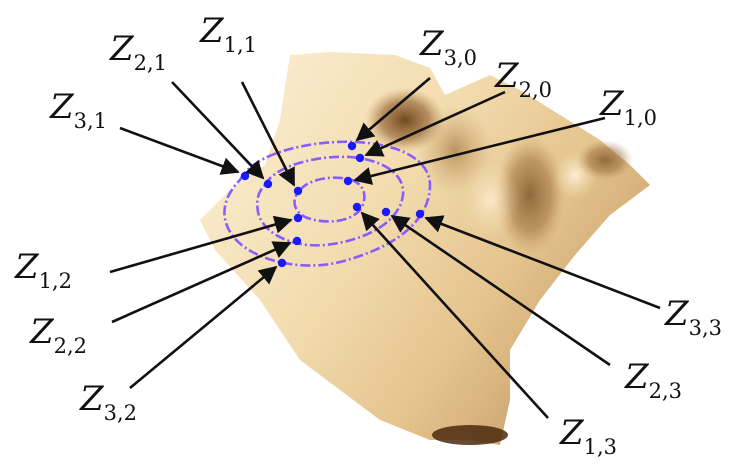 This screenshot has width=751, height=473. Describe the element at coordinates (138, 52) in the screenshot. I see `label-z-2-1: Z2,1` at that location.